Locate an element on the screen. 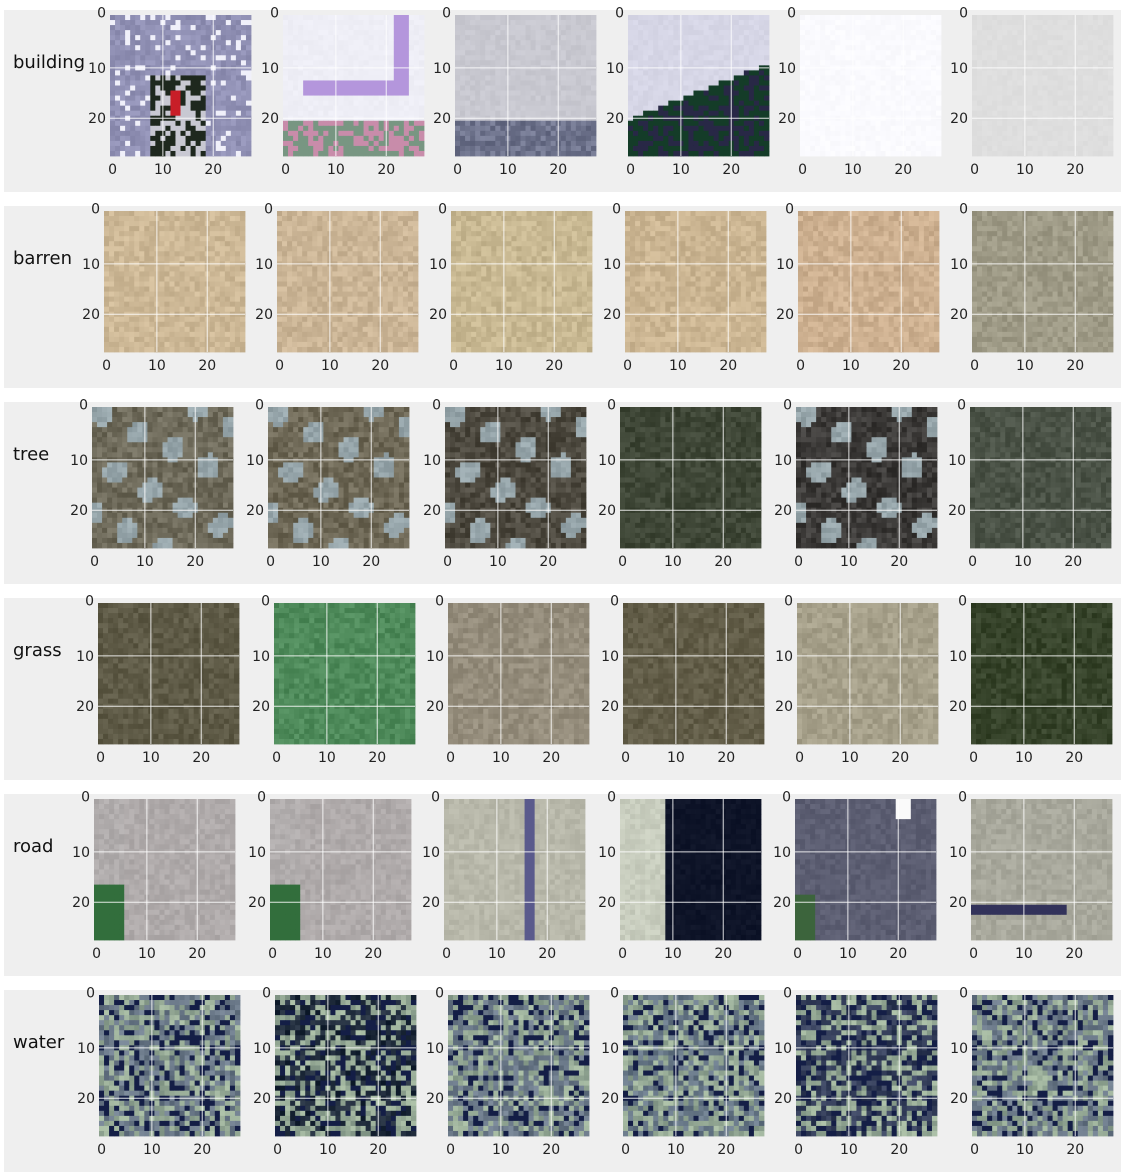  row-label: tree is located at coordinates (31, 454).